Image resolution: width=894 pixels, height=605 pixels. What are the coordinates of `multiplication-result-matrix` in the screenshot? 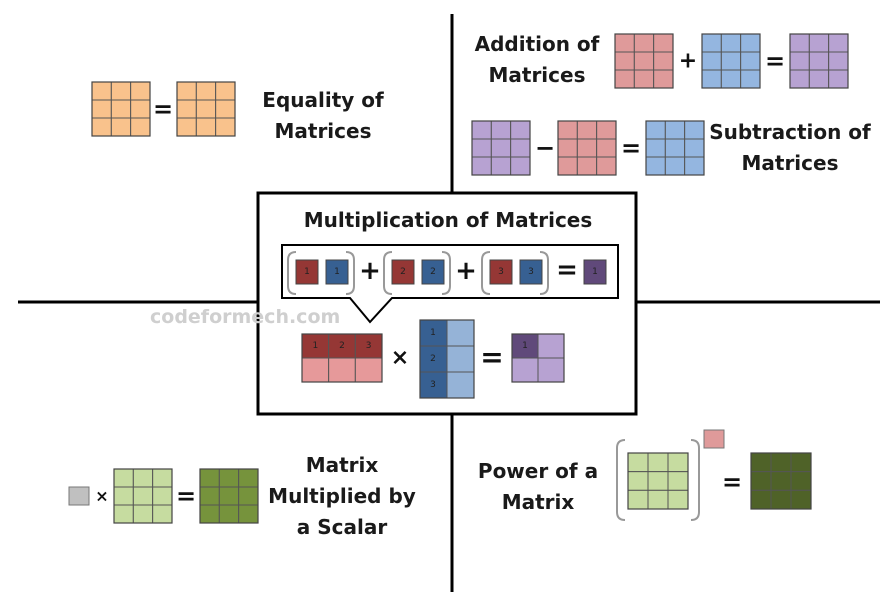 It's located at (538, 358).